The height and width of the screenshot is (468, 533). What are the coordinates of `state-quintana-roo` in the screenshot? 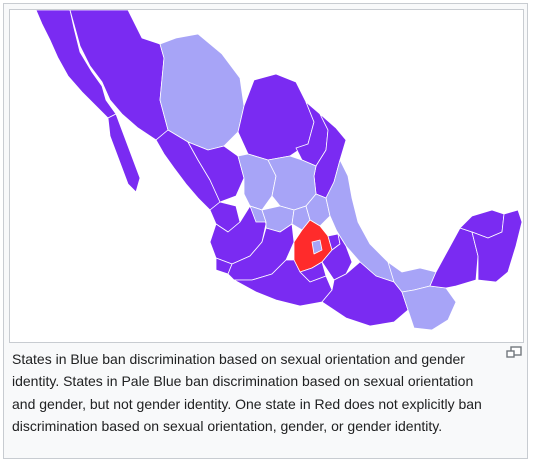 It's located at (497, 246).